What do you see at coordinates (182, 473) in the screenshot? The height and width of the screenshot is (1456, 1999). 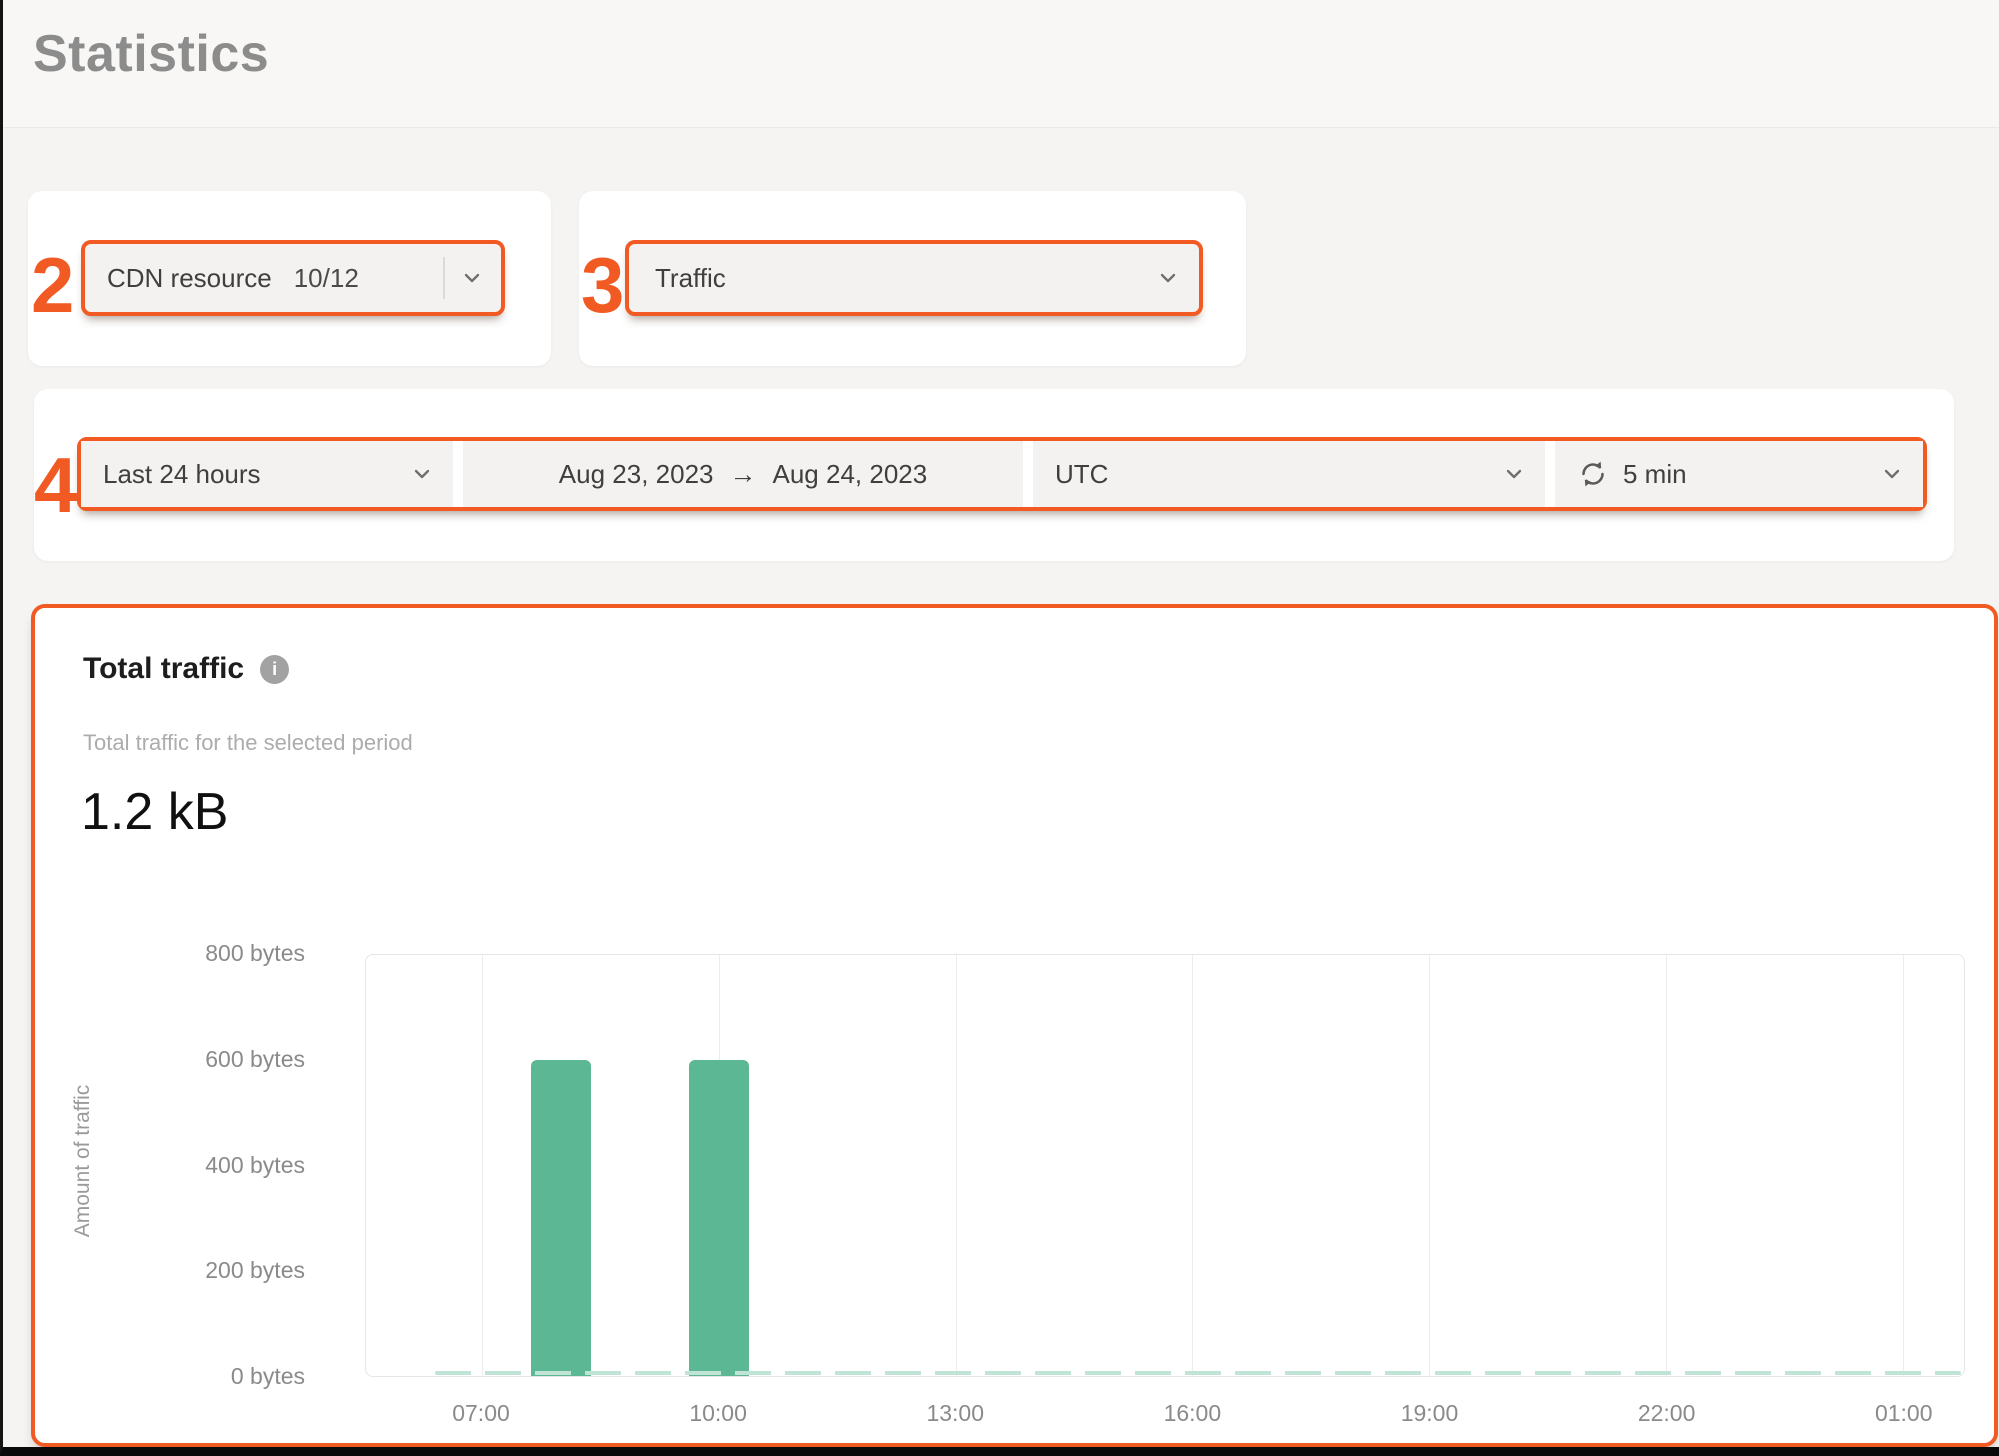 I see `period-value: Last 24 hours` at bounding box center [182, 473].